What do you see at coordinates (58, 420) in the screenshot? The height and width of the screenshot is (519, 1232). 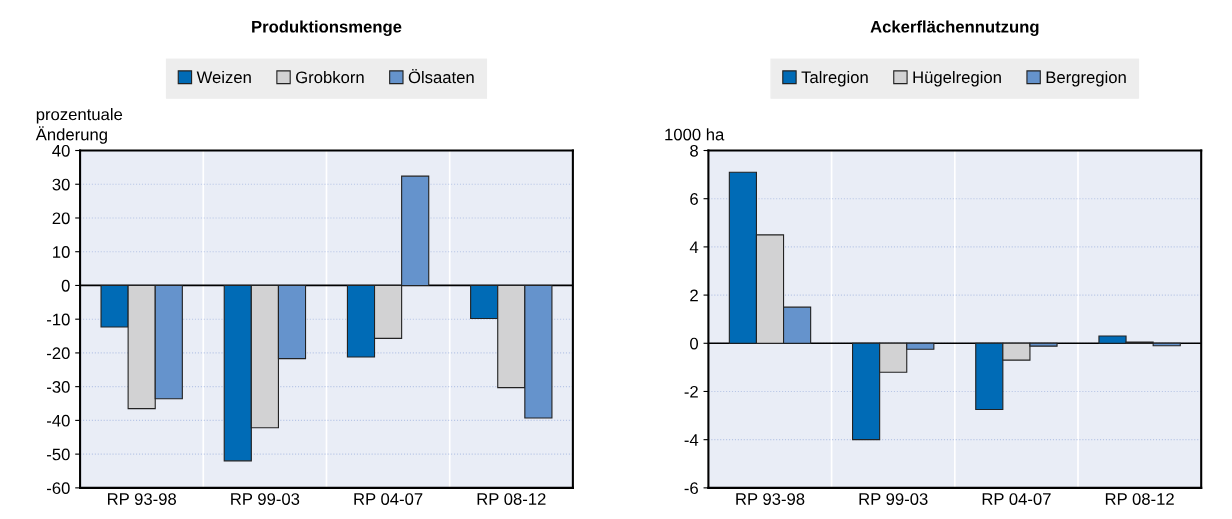 I see `y-tick-label: -40` at bounding box center [58, 420].